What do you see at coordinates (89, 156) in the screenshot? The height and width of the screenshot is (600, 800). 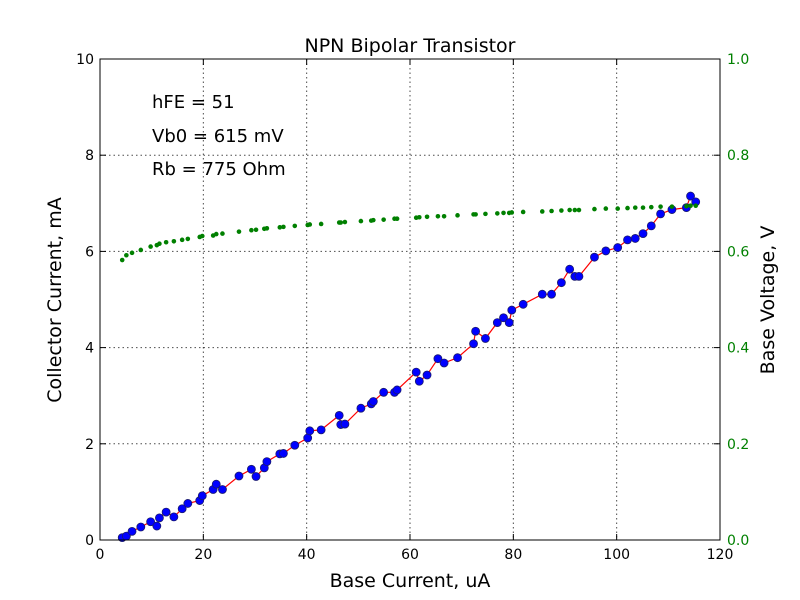 I see `y-left-tick-label: 8` at bounding box center [89, 156].